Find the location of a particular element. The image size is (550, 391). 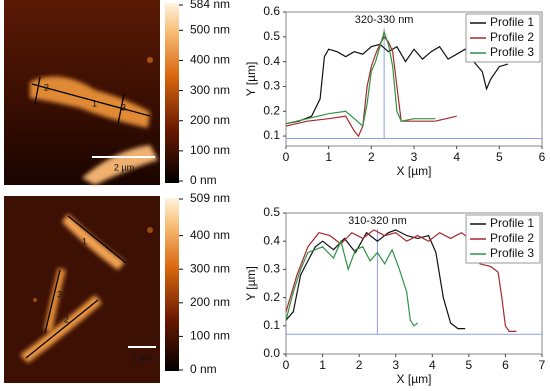

colorbar-tick-label: 584 nm is located at coordinates (210, 5).